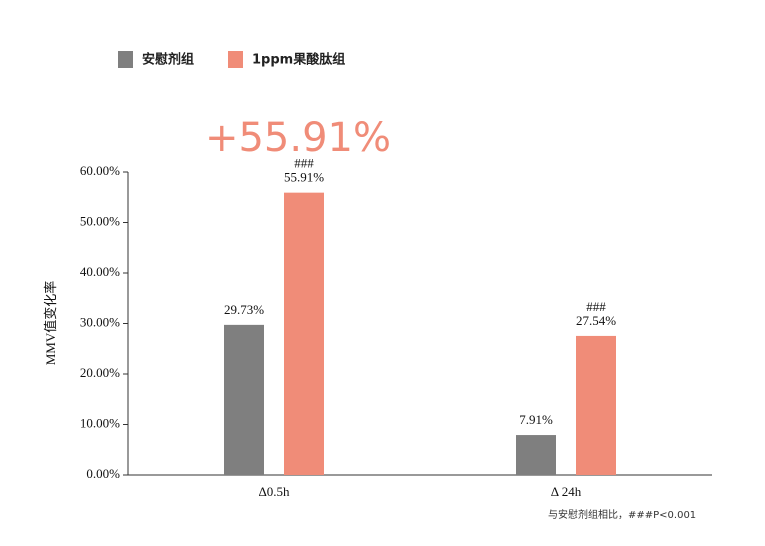 The width and height of the screenshot is (765, 546). Describe the element at coordinates (622, 514) in the screenshot. I see `footnote: 与安慰剂组相比，###P<0.001` at that location.